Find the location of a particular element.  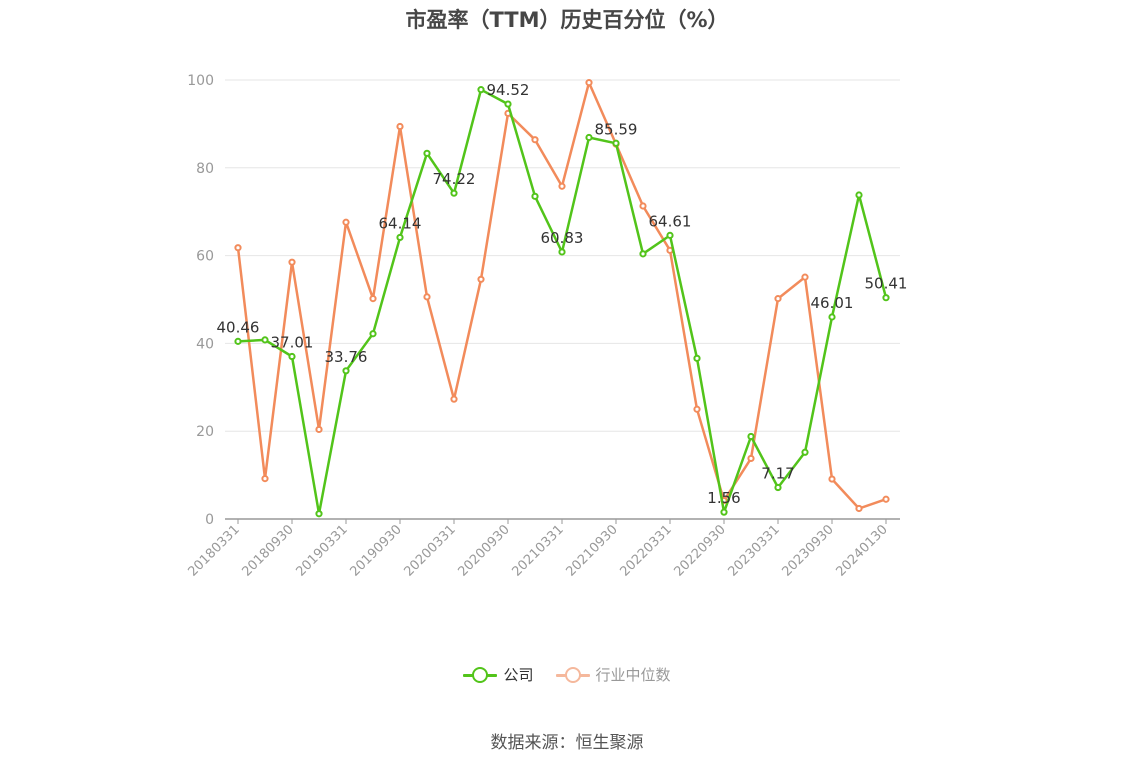

x-tick-label-20200930: 20200930 is located at coordinates (483, 550).